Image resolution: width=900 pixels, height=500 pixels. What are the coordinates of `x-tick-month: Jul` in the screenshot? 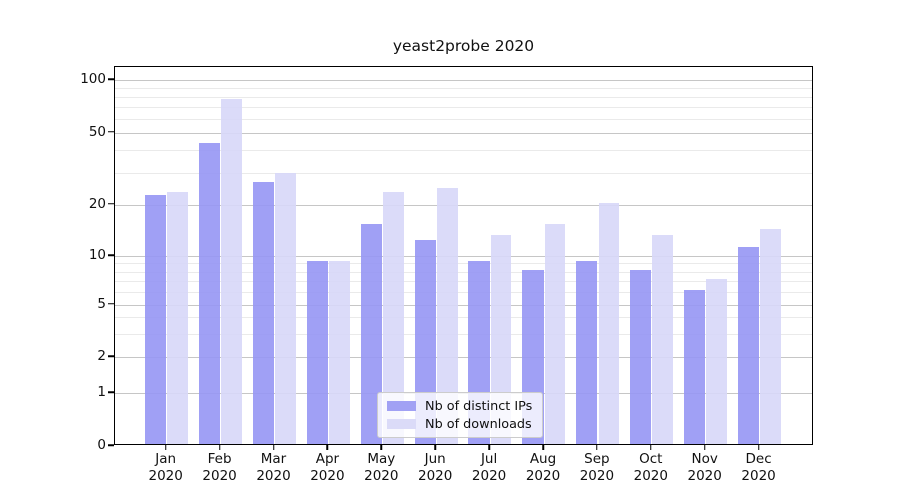 It's located at (489, 459).